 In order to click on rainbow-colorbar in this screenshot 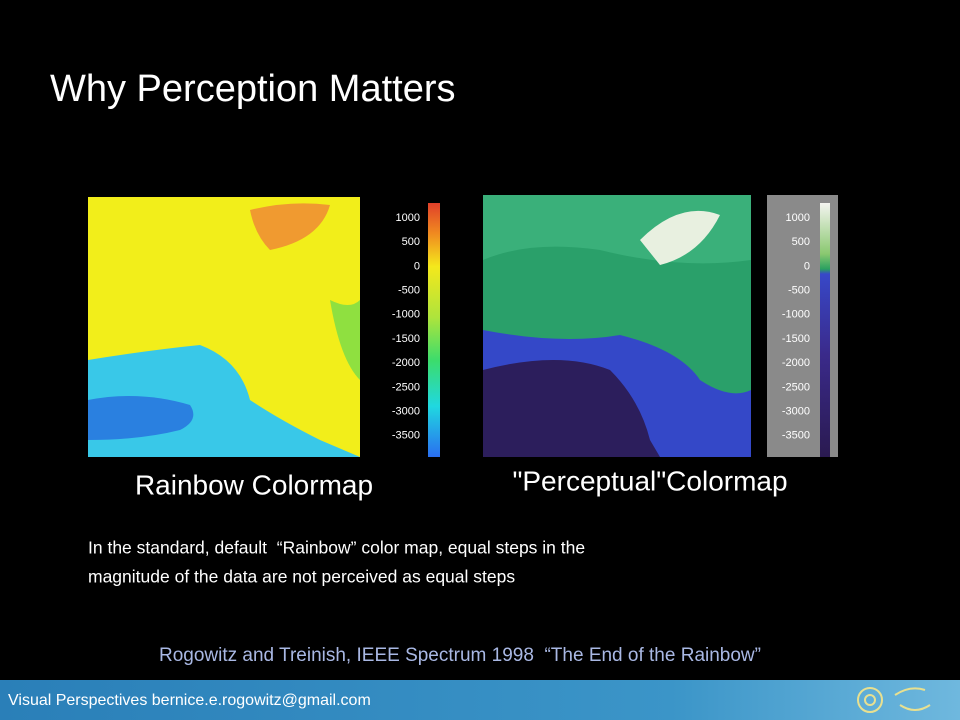, I will do `click(434, 330)`.